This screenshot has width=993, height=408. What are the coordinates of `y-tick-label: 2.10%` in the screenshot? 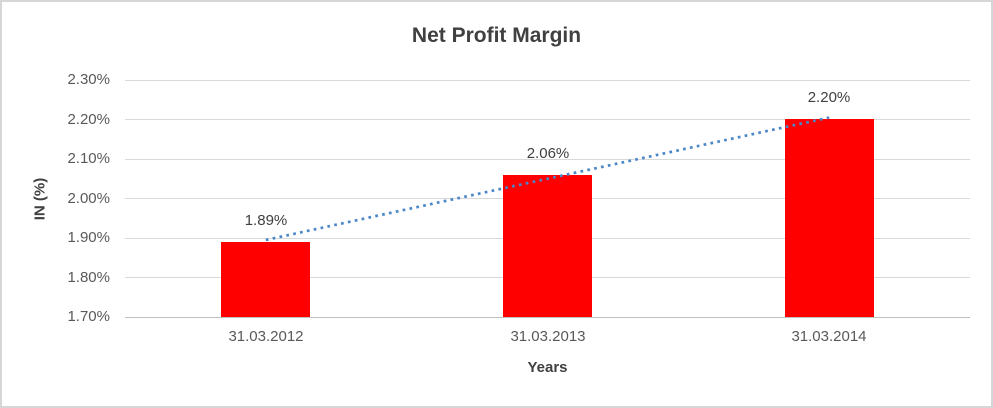 It's located at (88, 158).